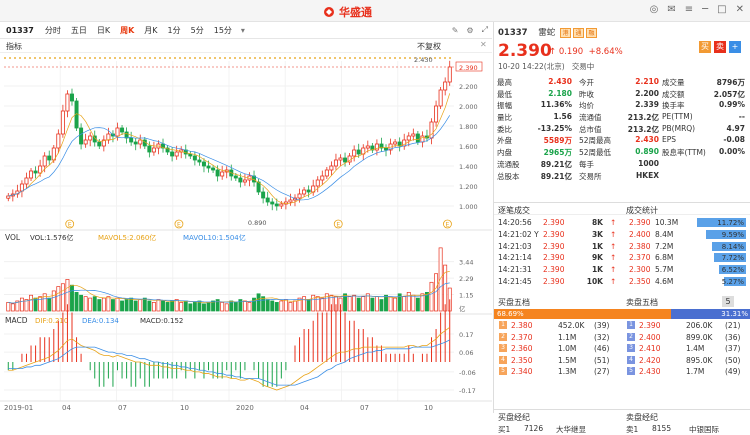 The width and height of the screenshot is (750, 435). What do you see at coordinates (590, 129) in the screenshot?
I see `quote-label: 总市值` at bounding box center [590, 129].